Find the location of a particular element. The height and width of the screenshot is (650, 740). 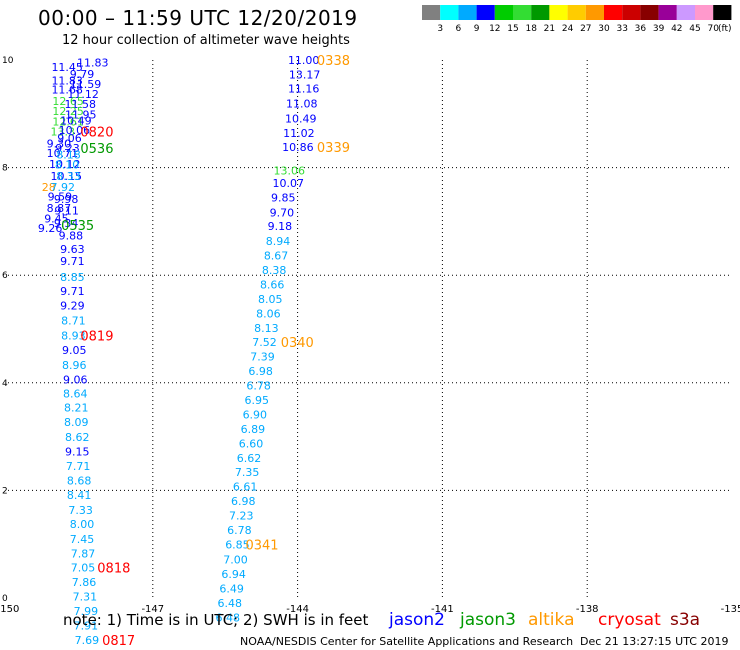

wave-height-point: 7.35 is located at coordinates (247, 472).